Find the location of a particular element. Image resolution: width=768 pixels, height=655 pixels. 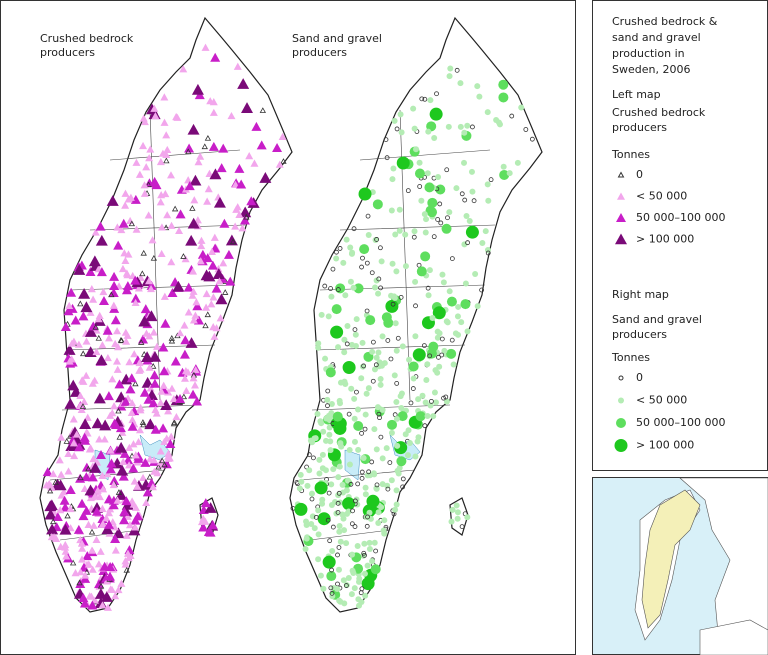

legend-title: Sweden, 2006 is located at coordinates (651, 69).